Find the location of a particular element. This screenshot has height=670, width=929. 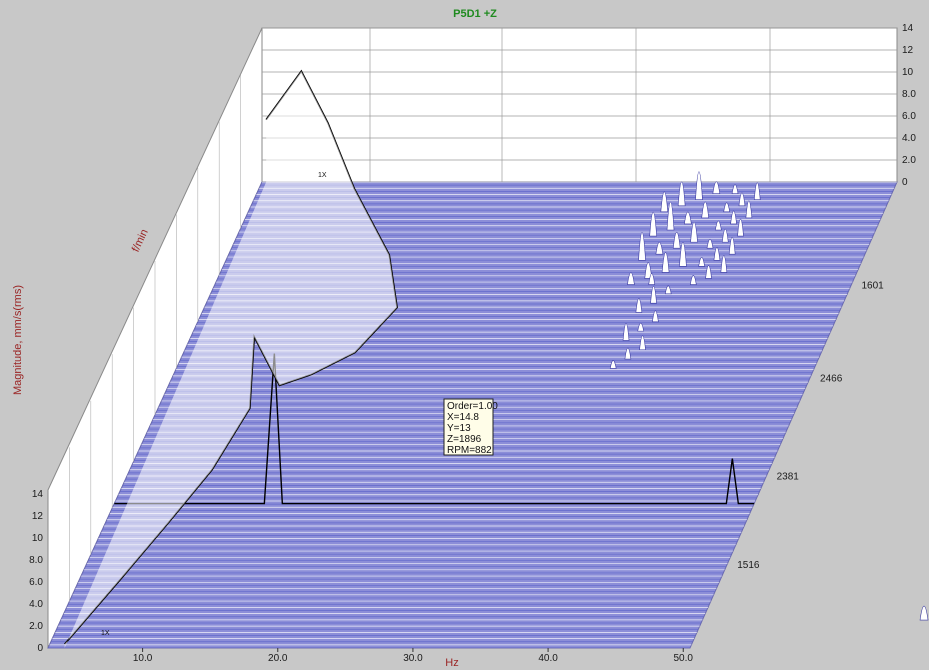

order-label-bottom: 1X is located at coordinates (105, 633).